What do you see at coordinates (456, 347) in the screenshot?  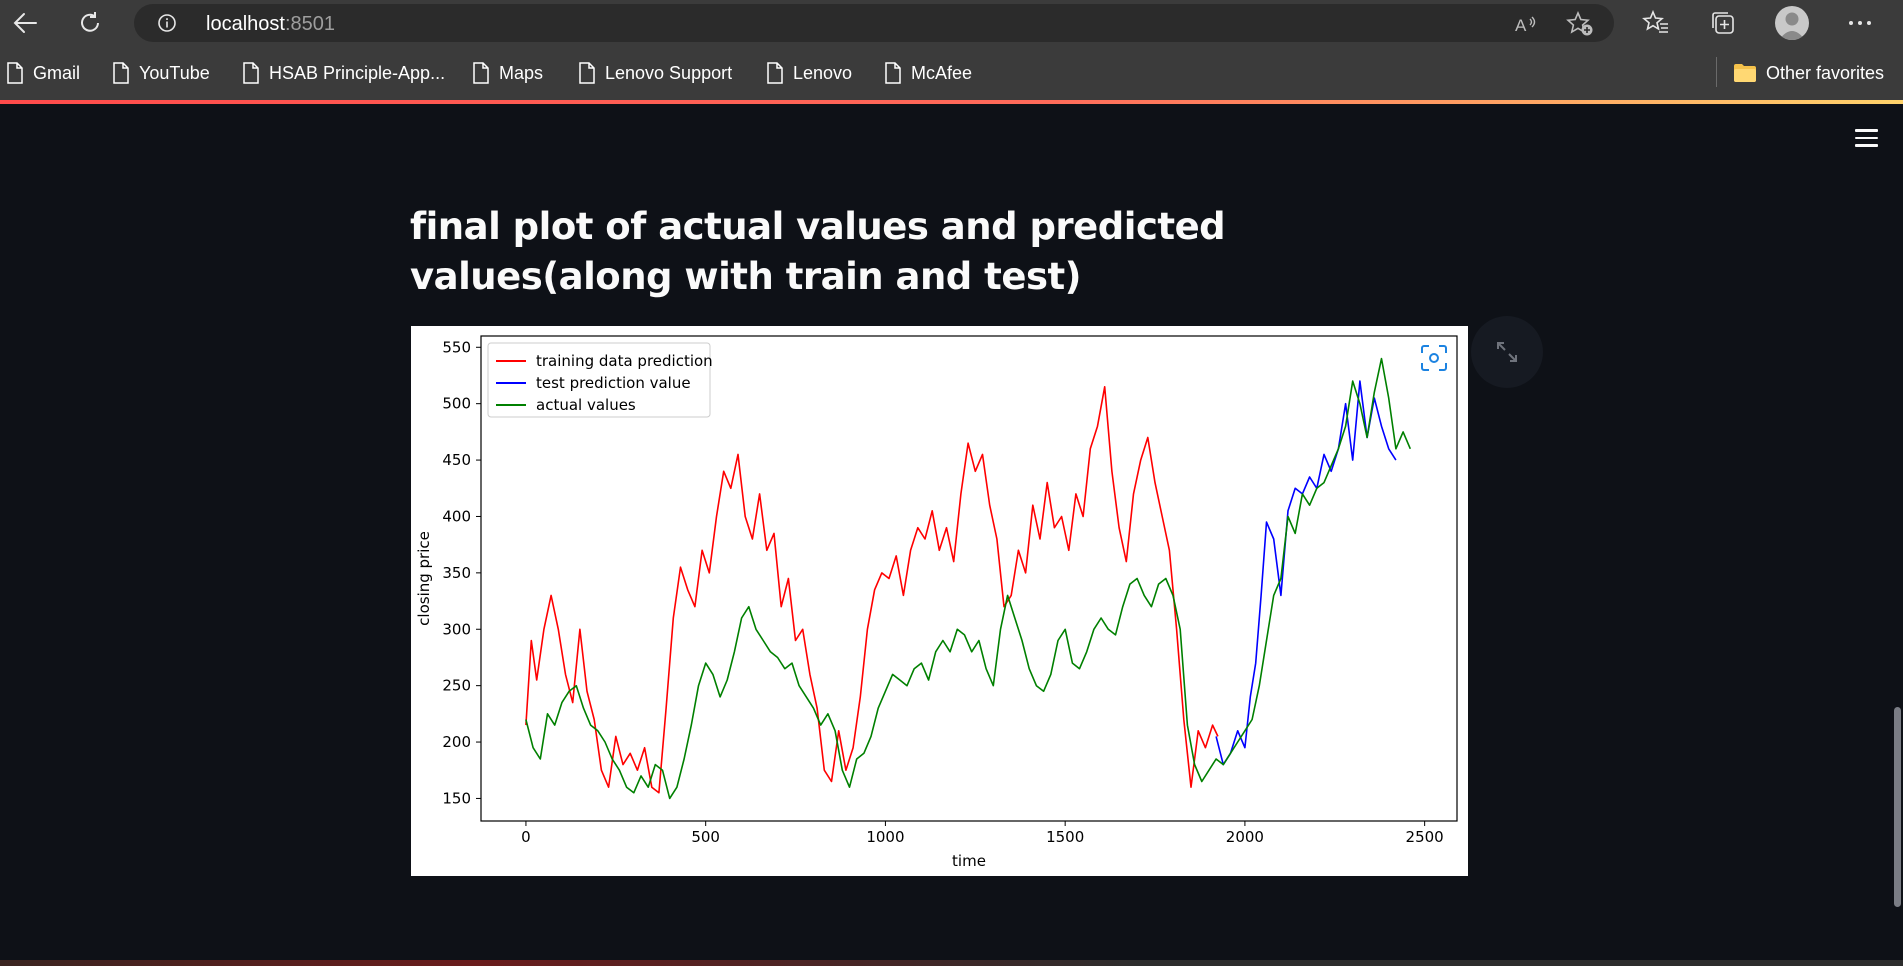 I see `y-tick-label: 550` at bounding box center [456, 347].